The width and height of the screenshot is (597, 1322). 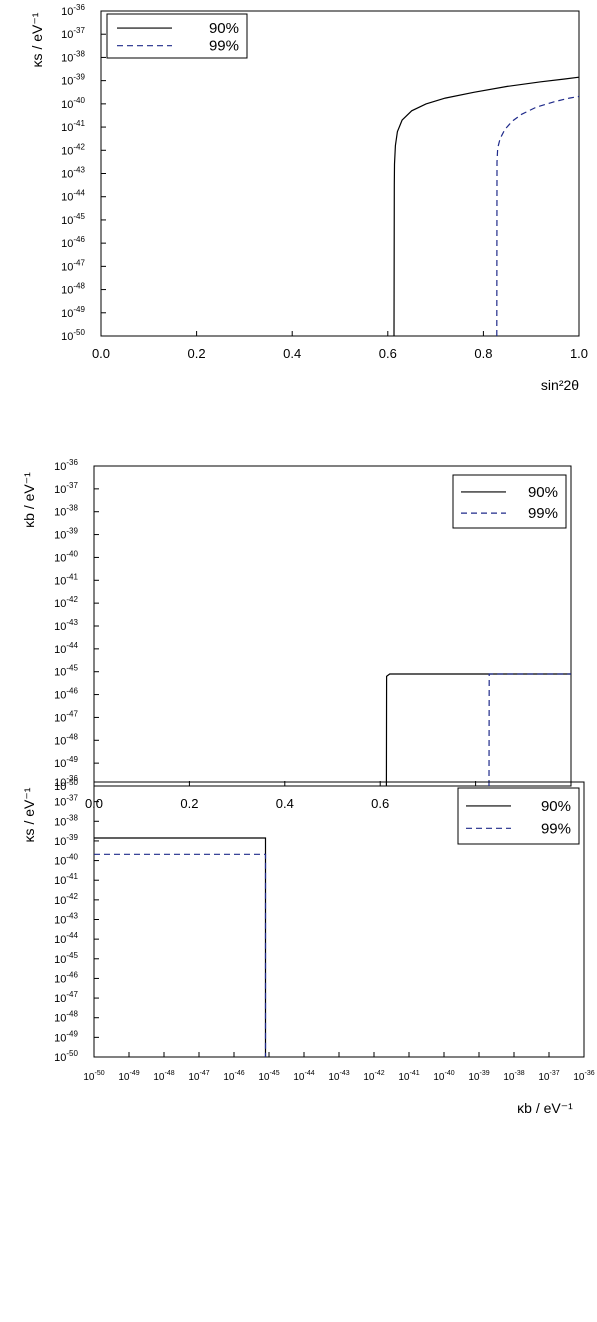 What do you see at coordinates (268, 1076) in the screenshot?
I see `x-tick-label: 10-45` at bounding box center [268, 1076].